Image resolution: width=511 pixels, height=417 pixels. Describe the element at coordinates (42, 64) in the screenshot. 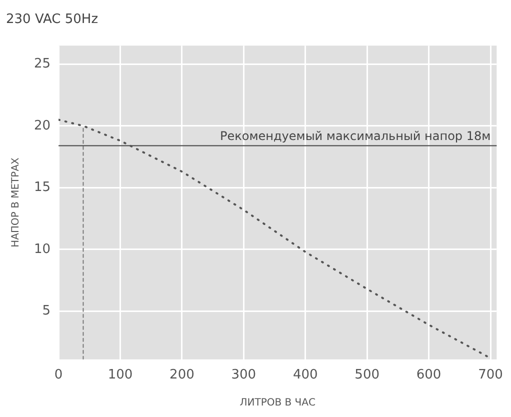

I see `y-tick-label: 25` at that location.